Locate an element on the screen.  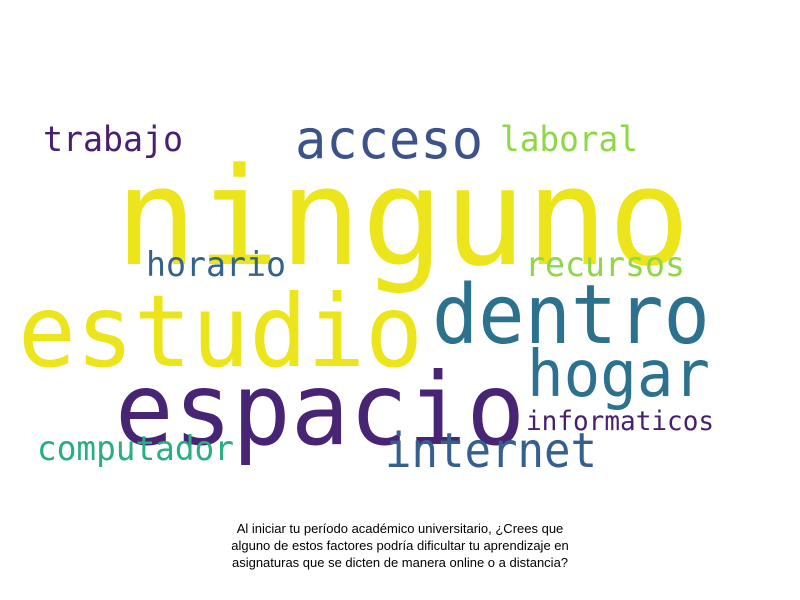
word-computador: computador is located at coordinates (135, 449).